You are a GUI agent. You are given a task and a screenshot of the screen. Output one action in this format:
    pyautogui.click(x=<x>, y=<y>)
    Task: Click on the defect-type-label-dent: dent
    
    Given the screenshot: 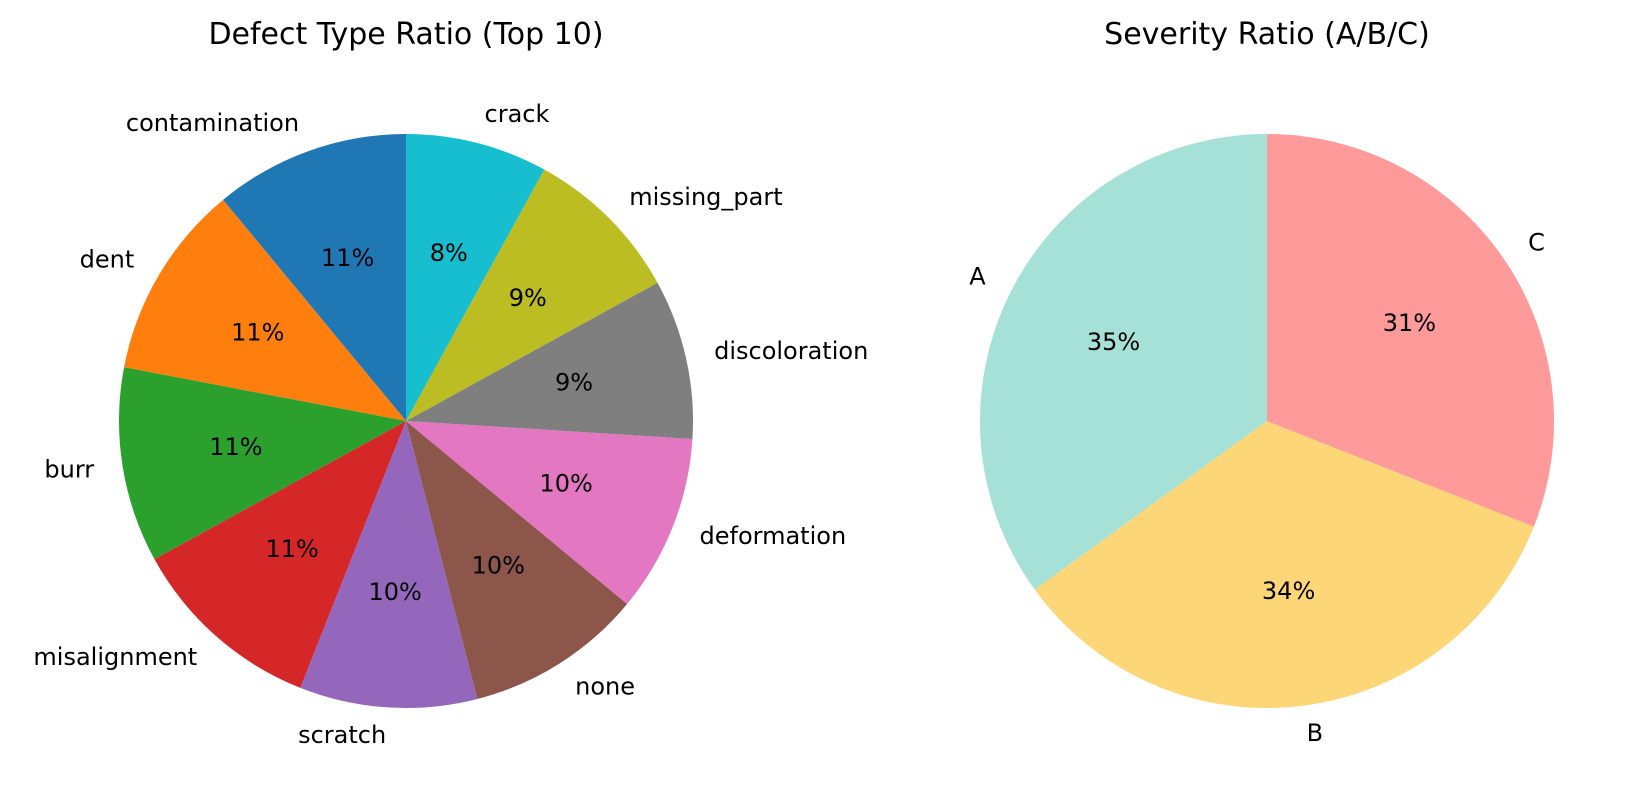 What is the action you would take?
    pyautogui.click(x=107, y=259)
    